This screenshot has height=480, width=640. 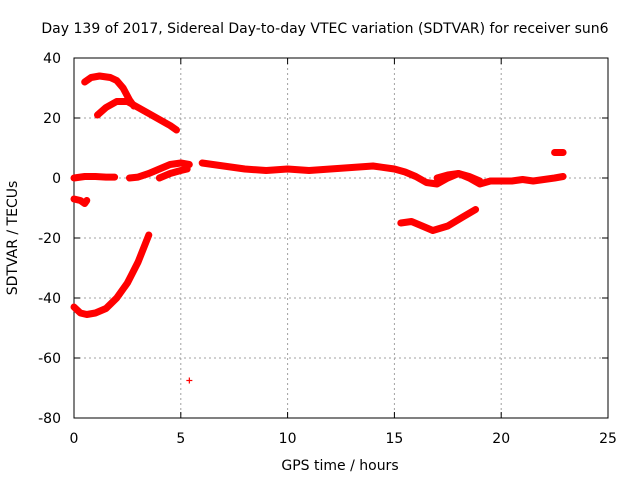 I want to click on series-arc-zero-rise, so click(x=159, y=170).